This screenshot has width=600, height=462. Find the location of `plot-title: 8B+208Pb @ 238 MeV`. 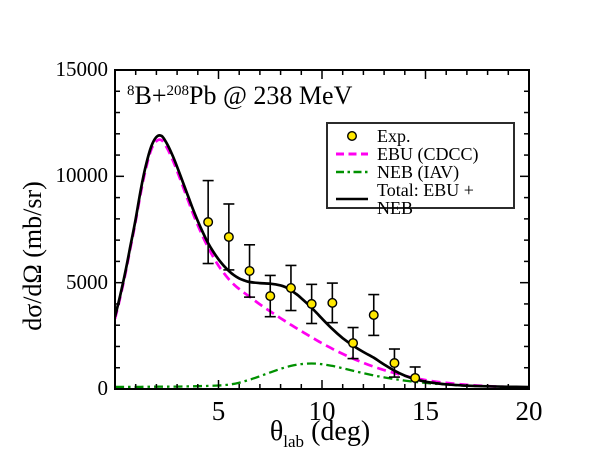

plot-title: 8B+208Pb @ 238 MeV is located at coordinates (239, 96).